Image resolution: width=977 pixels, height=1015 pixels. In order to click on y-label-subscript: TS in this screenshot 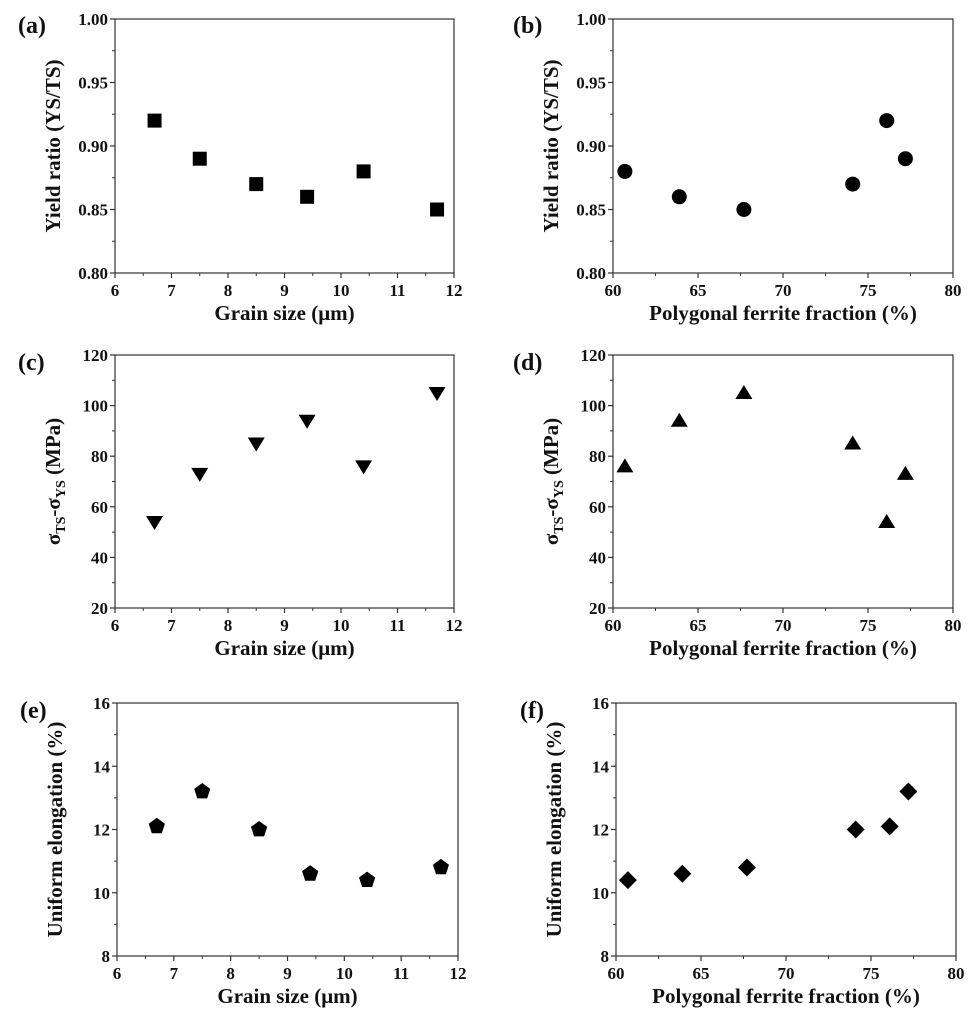, I will do `click(559, 524)`.